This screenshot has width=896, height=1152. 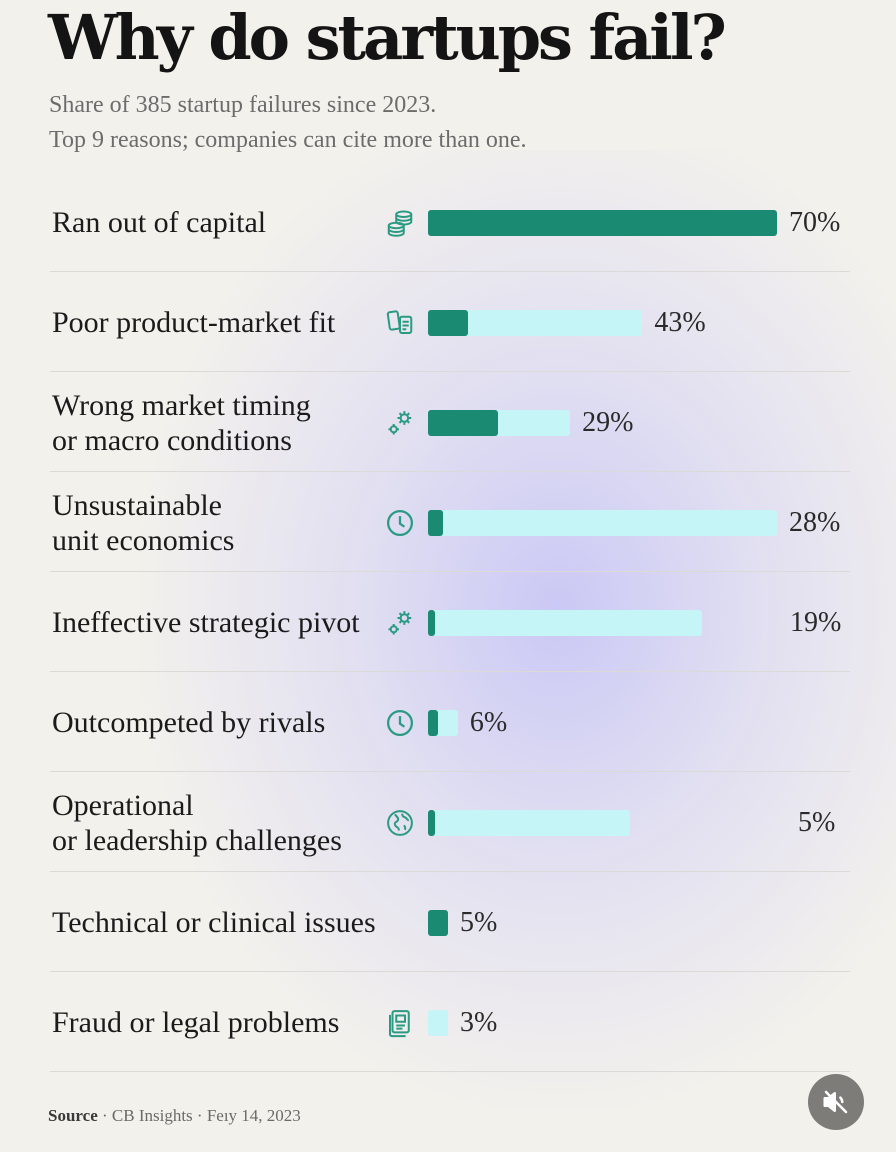 I want to click on category-label: Ran out of capital, so click(x=159, y=222).